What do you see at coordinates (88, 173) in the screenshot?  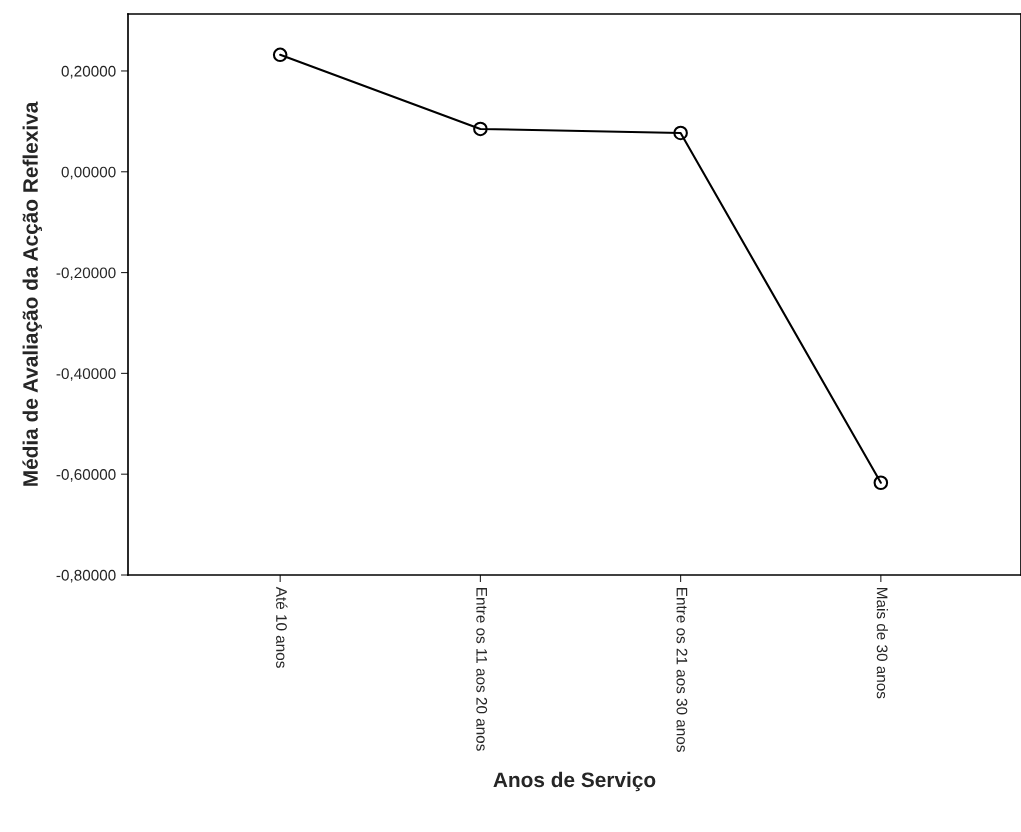 I see `y-tick-label: 0,00000` at bounding box center [88, 173].